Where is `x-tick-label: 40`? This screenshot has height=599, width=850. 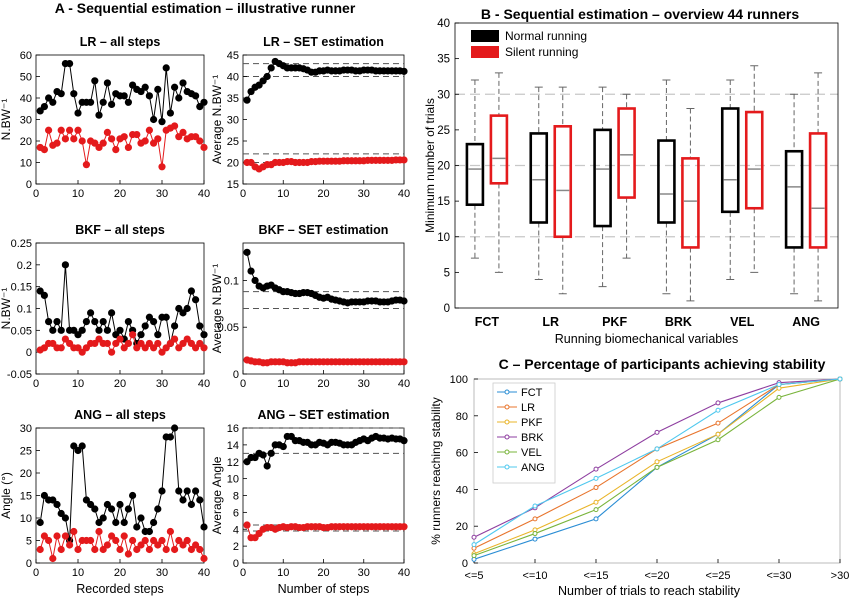
x-tick-label: 40 is located at coordinates (404, 384).